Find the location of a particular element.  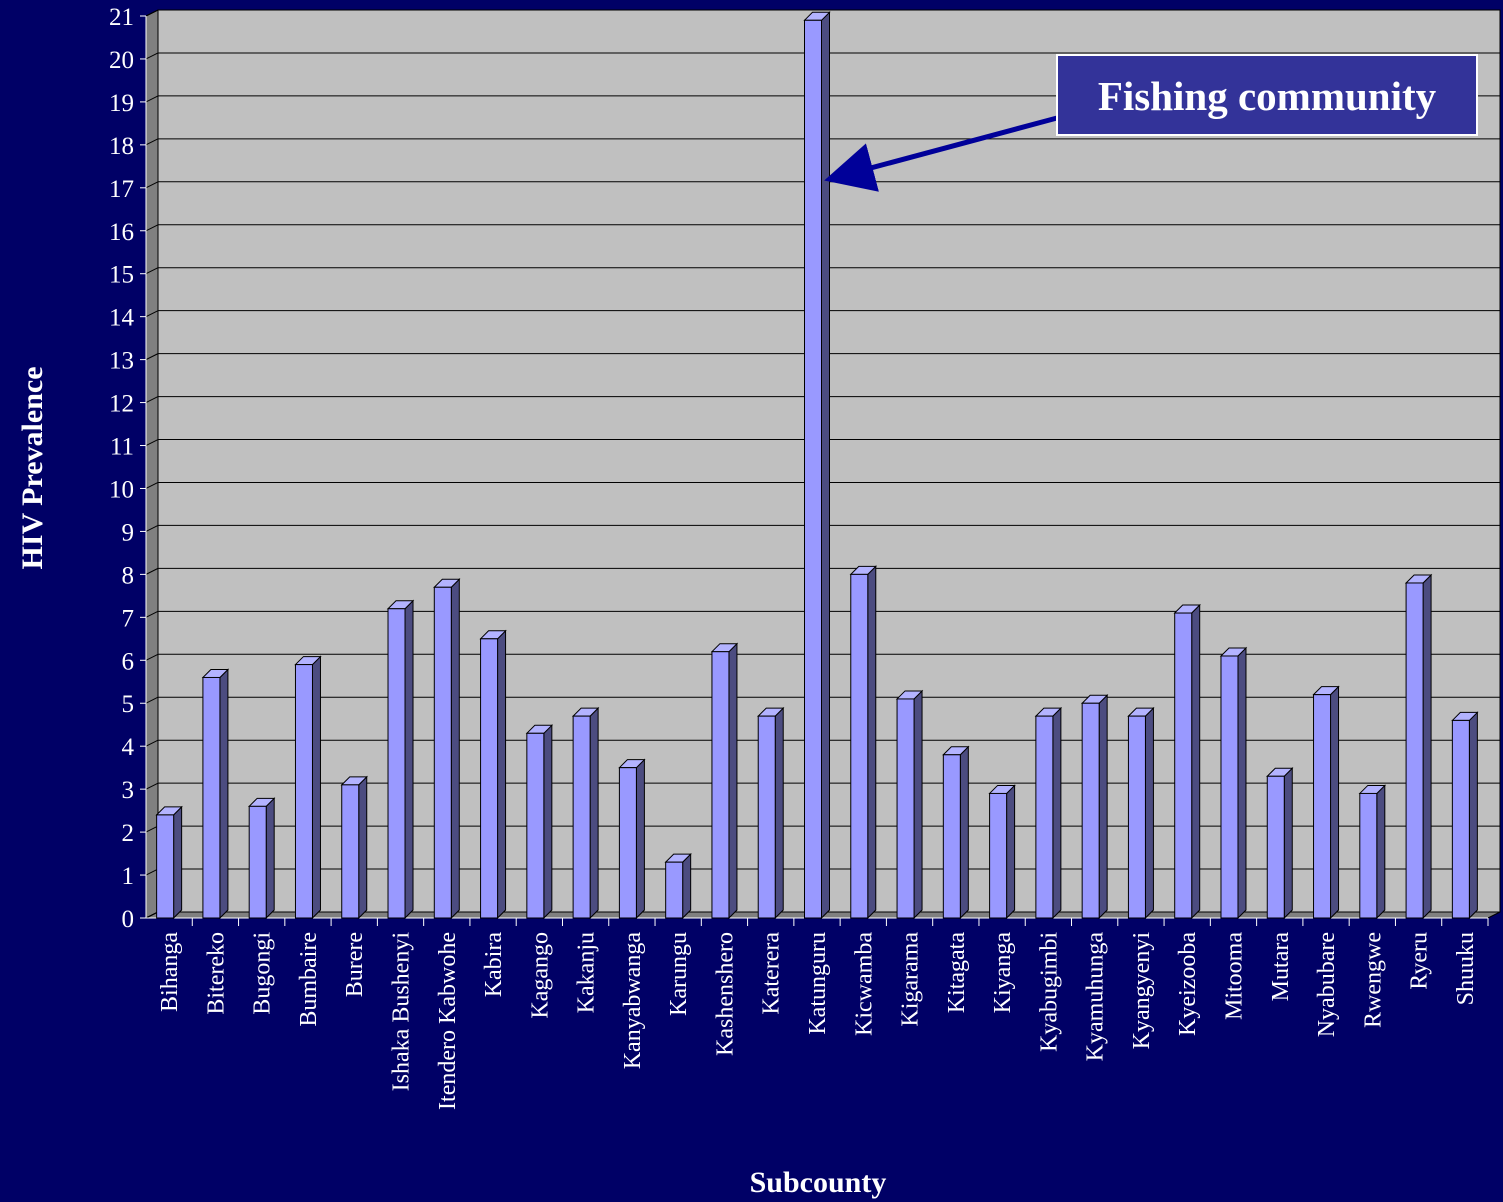

x-axis-title: Subcounty is located at coordinates (818, 1182).